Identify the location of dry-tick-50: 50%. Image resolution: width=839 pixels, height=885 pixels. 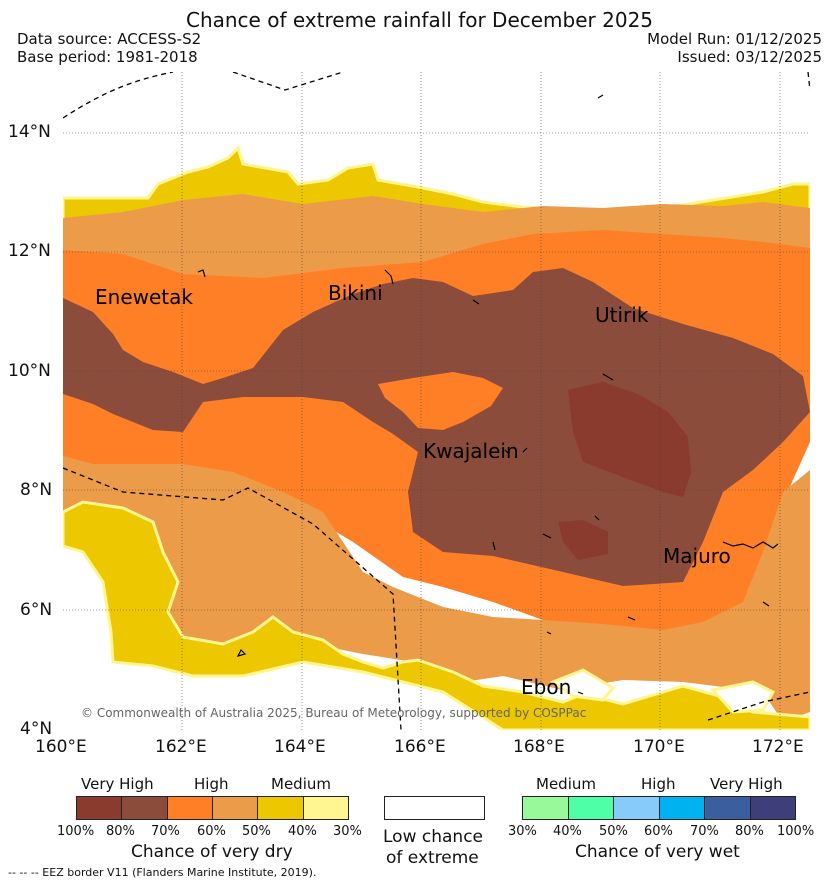
(256, 831).